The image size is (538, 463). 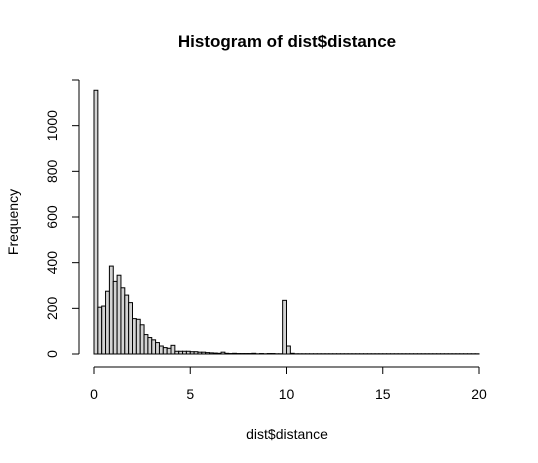 I want to click on x-tick-label: 5, so click(x=190, y=394).